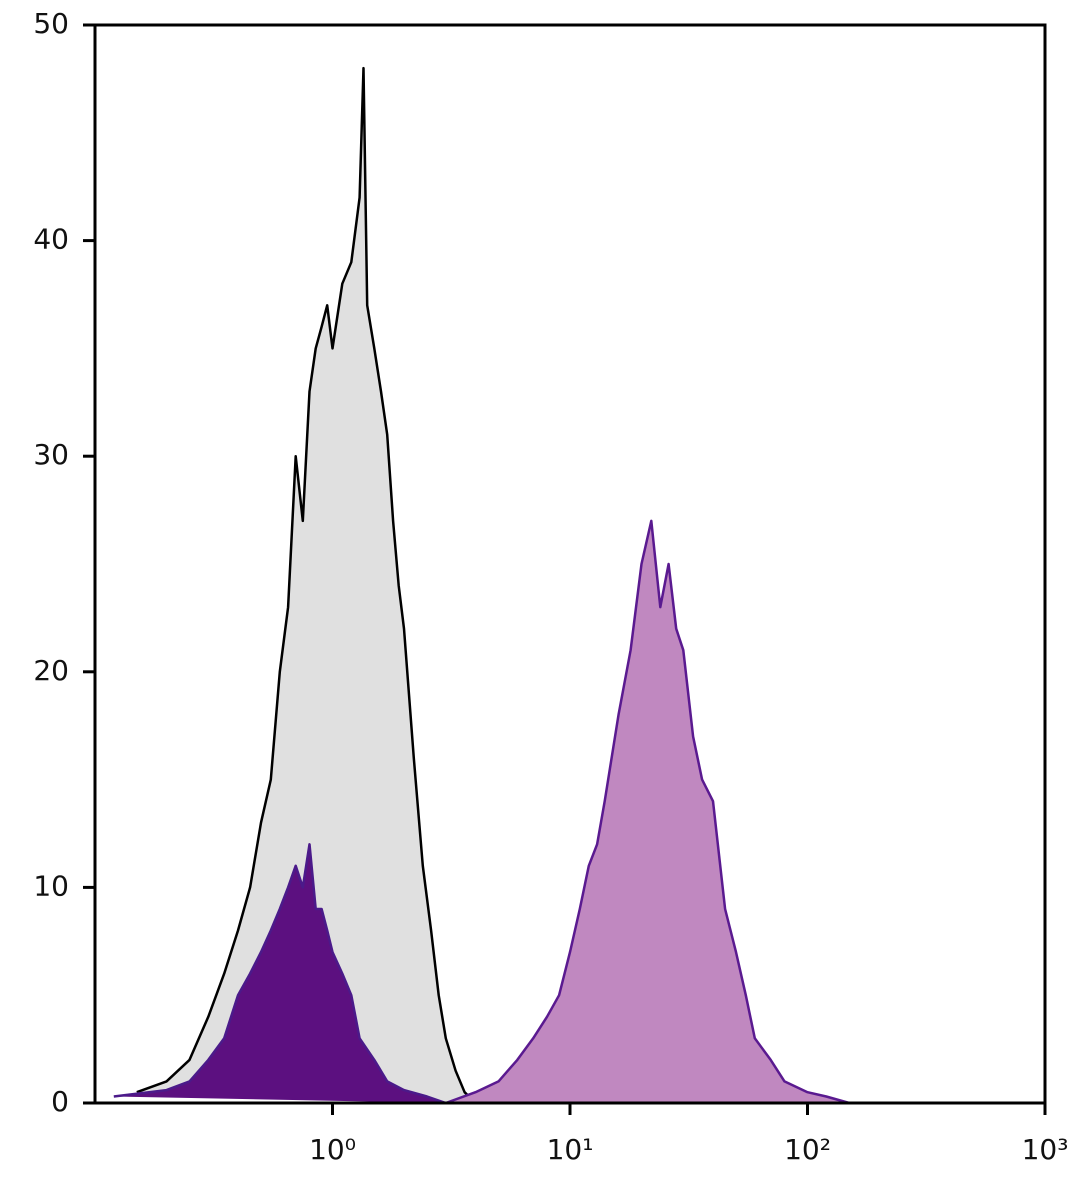 The image size is (1080, 1196). Describe the element at coordinates (332, 1149) in the screenshot. I see `x-tick-label: 10⁰` at that location.